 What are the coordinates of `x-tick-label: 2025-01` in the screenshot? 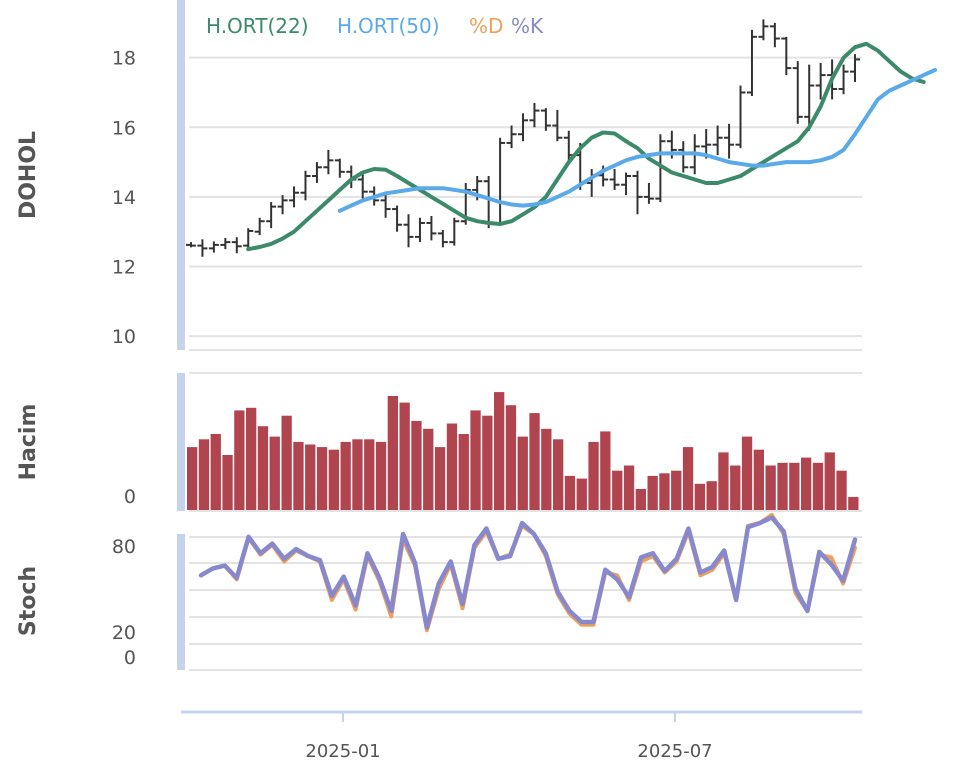 It's located at (342, 751).